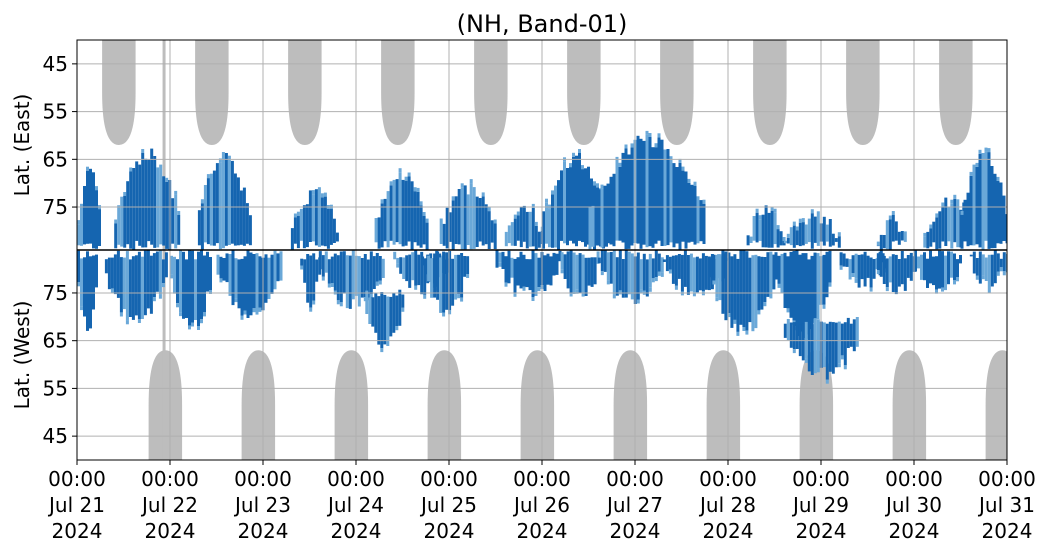  What do you see at coordinates (542, 479) in the screenshot?
I see `x-tick-label: 00:00` at bounding box center [542, 479].